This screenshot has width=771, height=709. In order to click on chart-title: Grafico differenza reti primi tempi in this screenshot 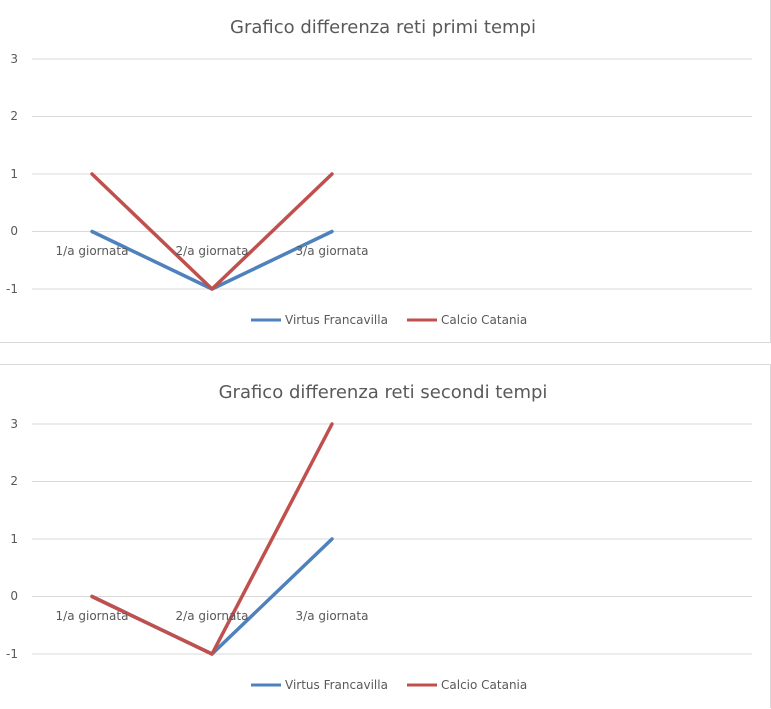, I will do `click(383, 27)`.